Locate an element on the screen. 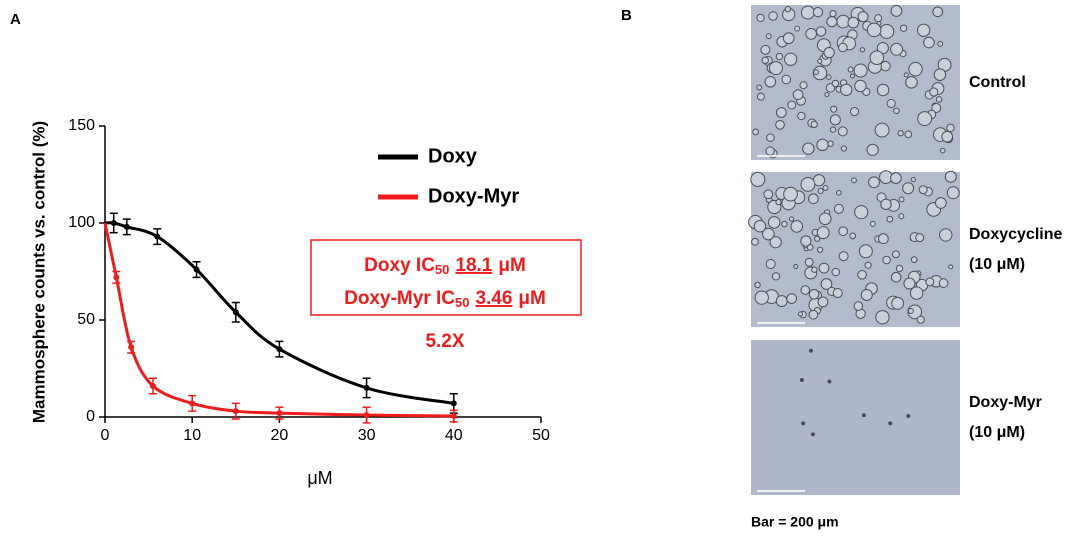 The height and width of the screenshot is (536, 1084). value: 18.1 is located at coordinates (473, 265).